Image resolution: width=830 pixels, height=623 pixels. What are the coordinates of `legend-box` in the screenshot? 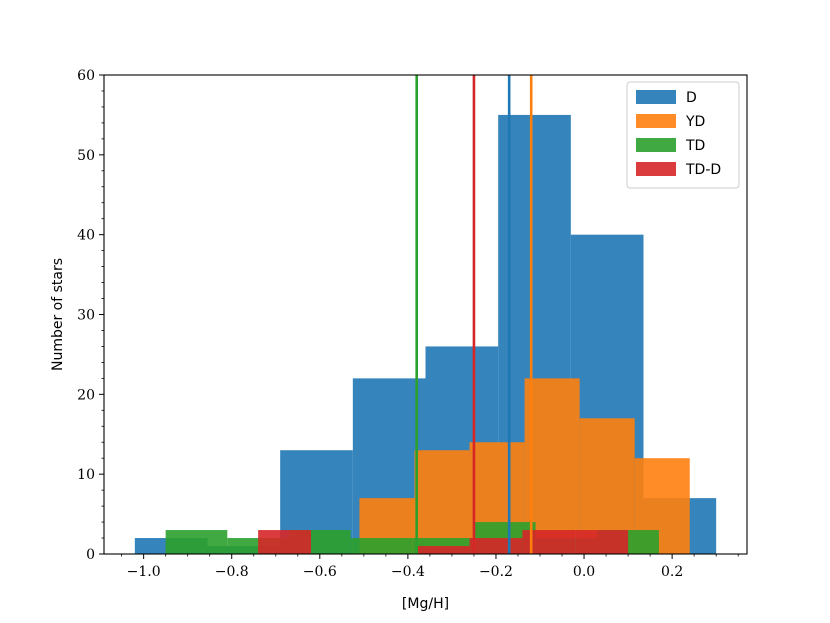 It's located at (683, 135).